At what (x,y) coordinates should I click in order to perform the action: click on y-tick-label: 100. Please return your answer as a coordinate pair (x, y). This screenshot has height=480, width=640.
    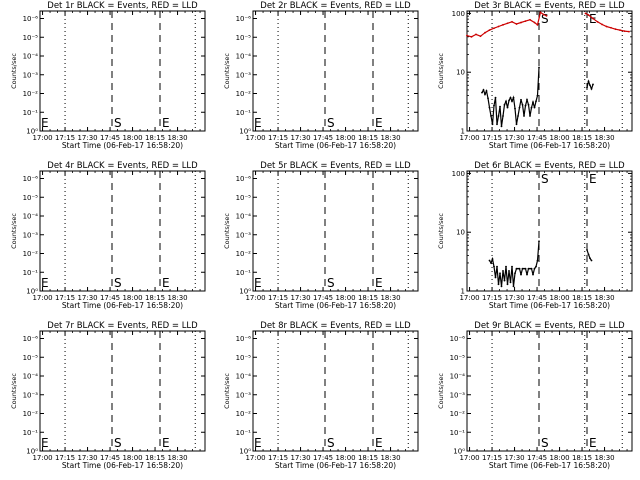
    Looking at the image, I should click on (458, 14).